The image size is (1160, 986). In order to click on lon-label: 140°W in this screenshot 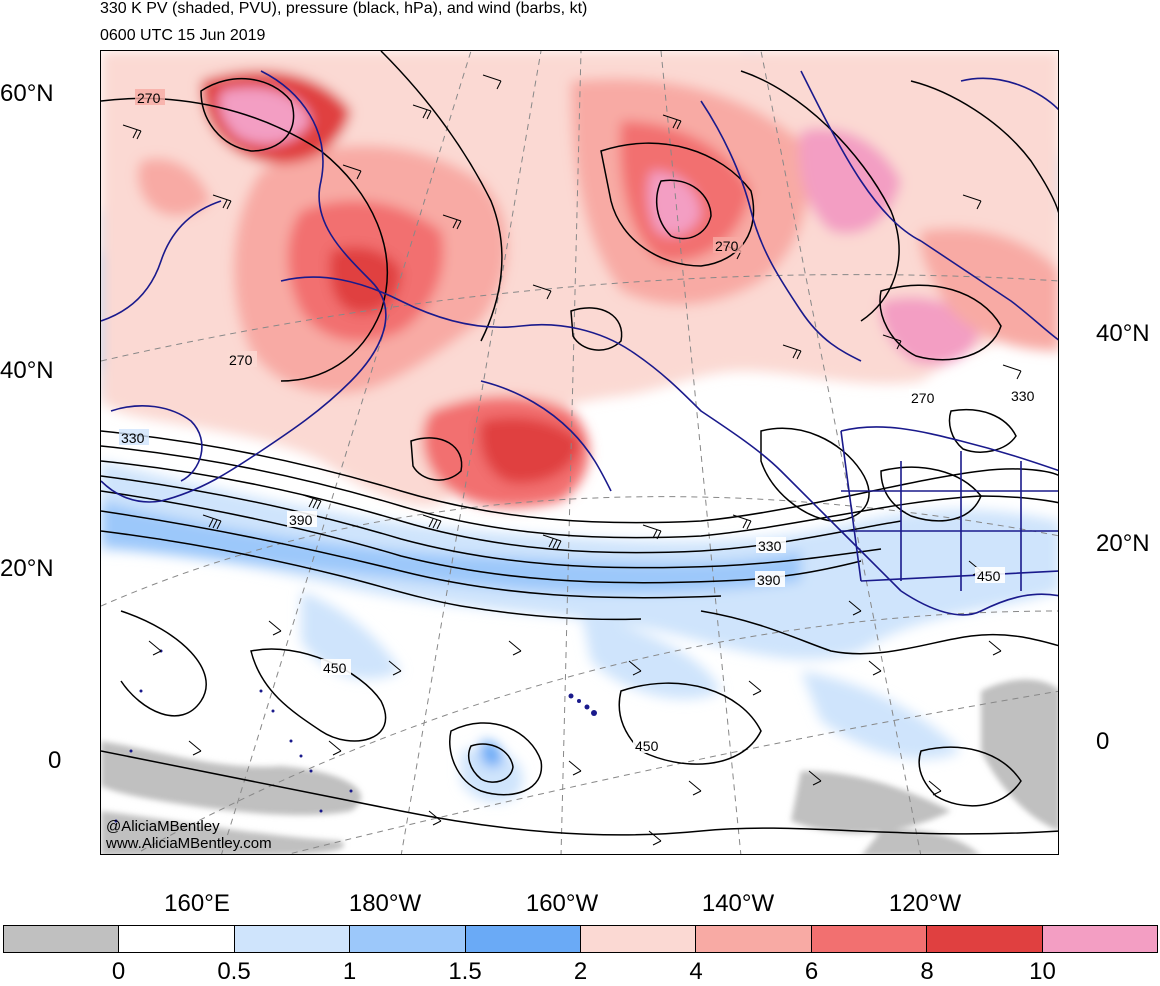, I will do `click(738, 903)`.